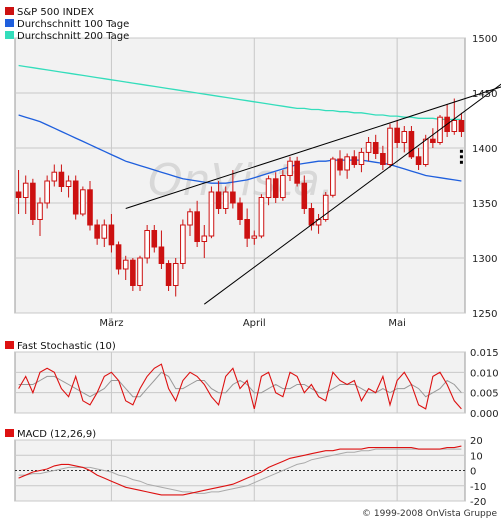  What do you see at coordinates (484, 353) in the screenshot?
I see `stoch-tick-label: 0.015` at bounding box center [484, 353].